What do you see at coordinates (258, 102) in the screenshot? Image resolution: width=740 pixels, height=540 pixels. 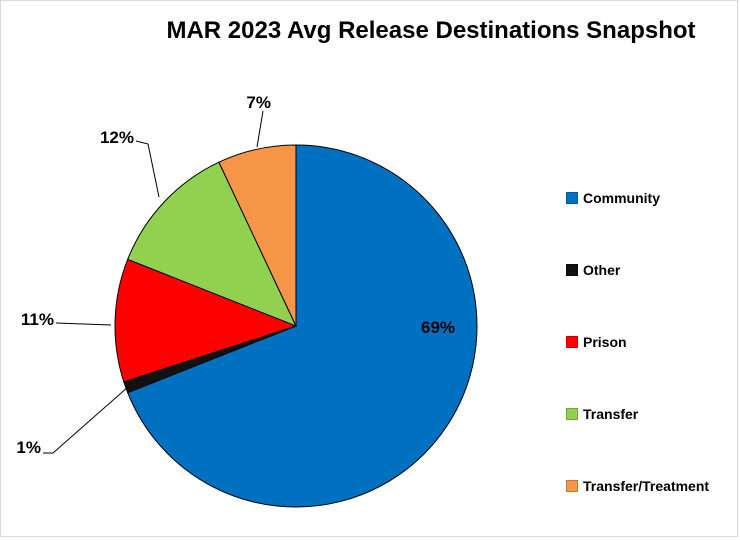 I see `data-label-transfer-treatment: 7%` at bounding box center [258, 102].